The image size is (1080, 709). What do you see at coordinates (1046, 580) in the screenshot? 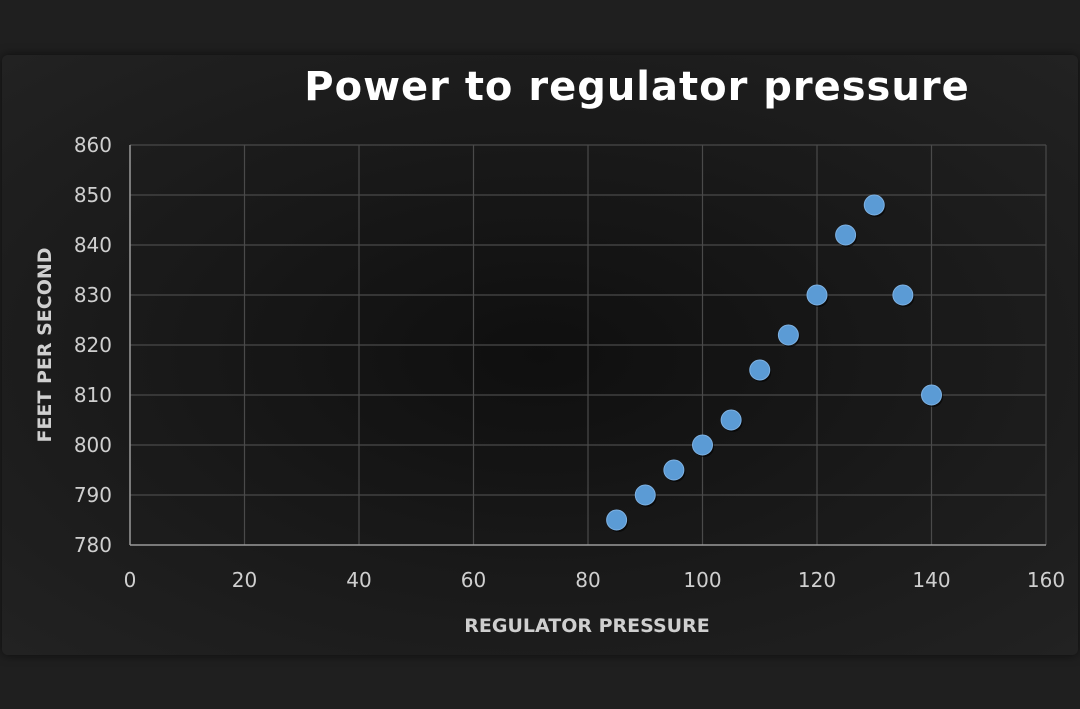
I see `x-tick-label: 160` at bounding box center [1046, 580].